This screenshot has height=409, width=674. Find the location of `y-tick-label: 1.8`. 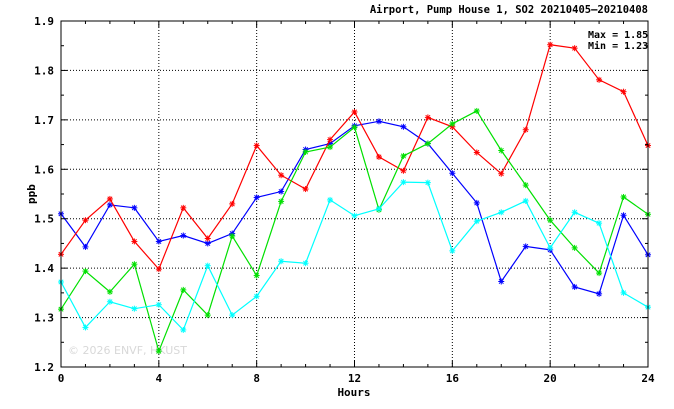

y-tick-label: 1.8 is located at coordinates (44, 70).